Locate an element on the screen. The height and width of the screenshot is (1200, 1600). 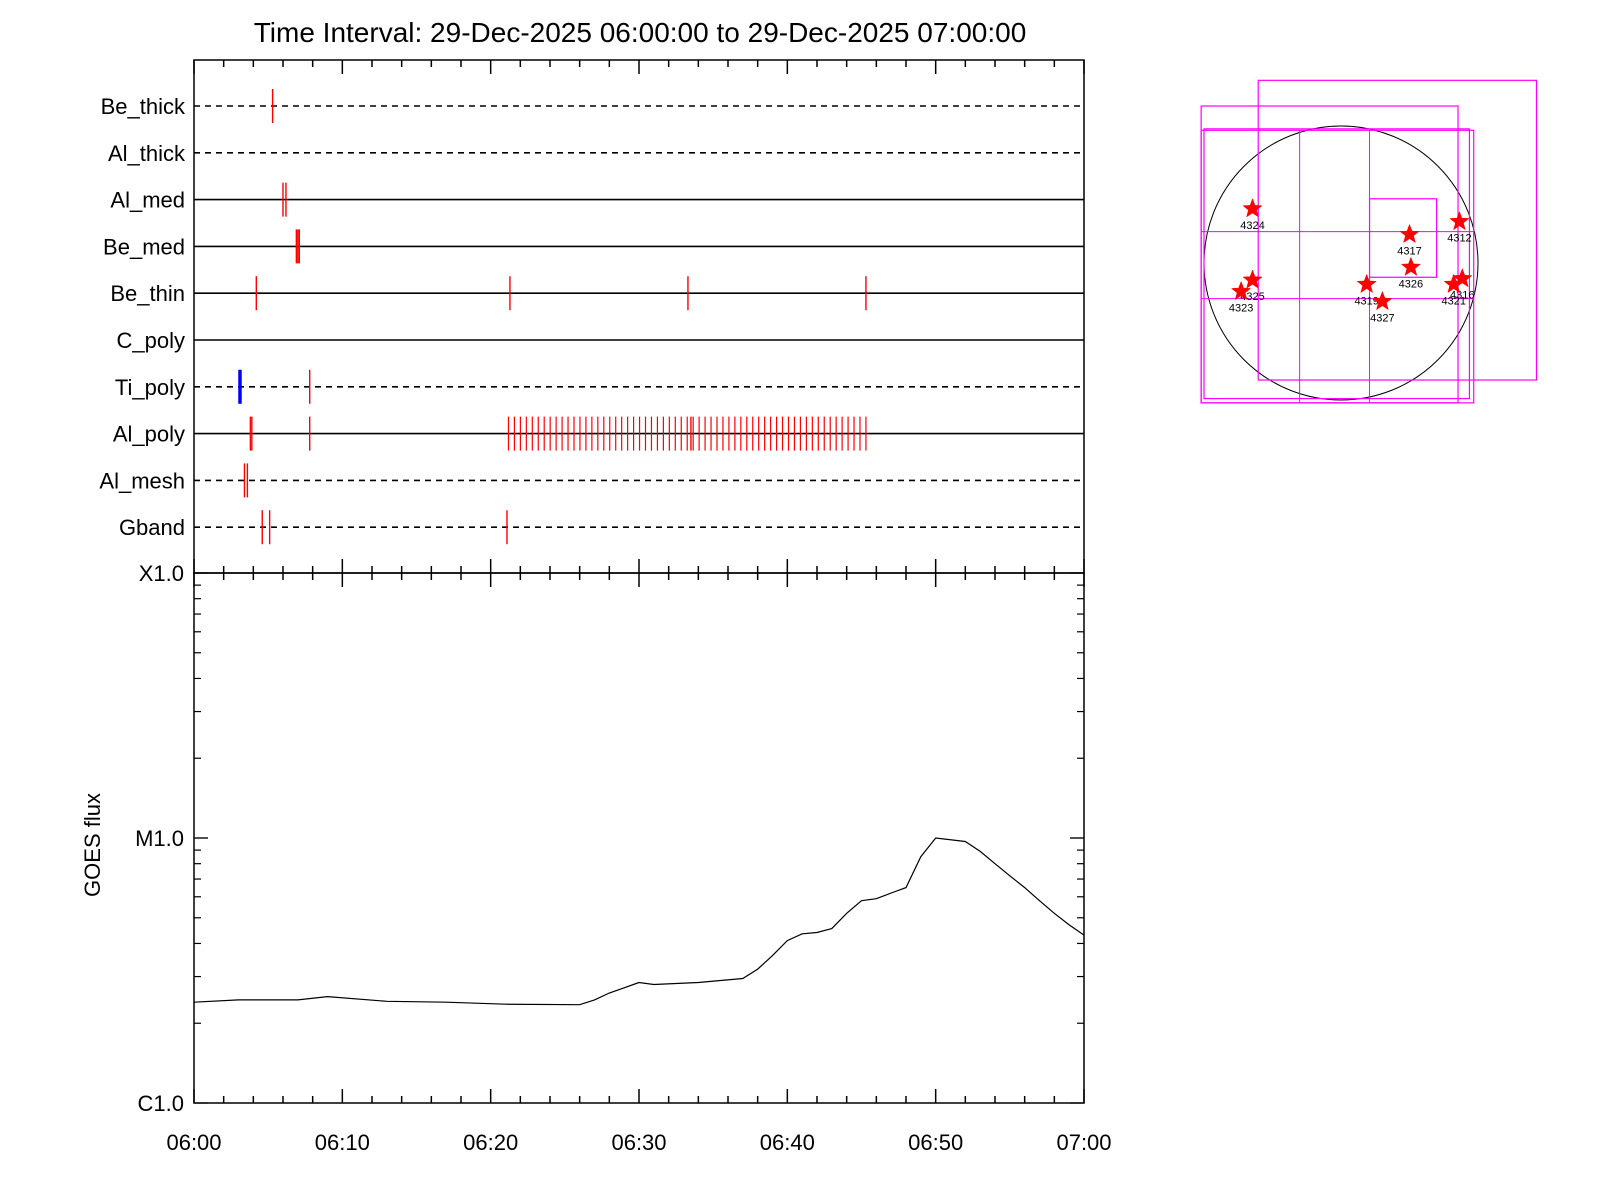
filter-label-Al_med: Al_med is located at coordinates (147, 200).